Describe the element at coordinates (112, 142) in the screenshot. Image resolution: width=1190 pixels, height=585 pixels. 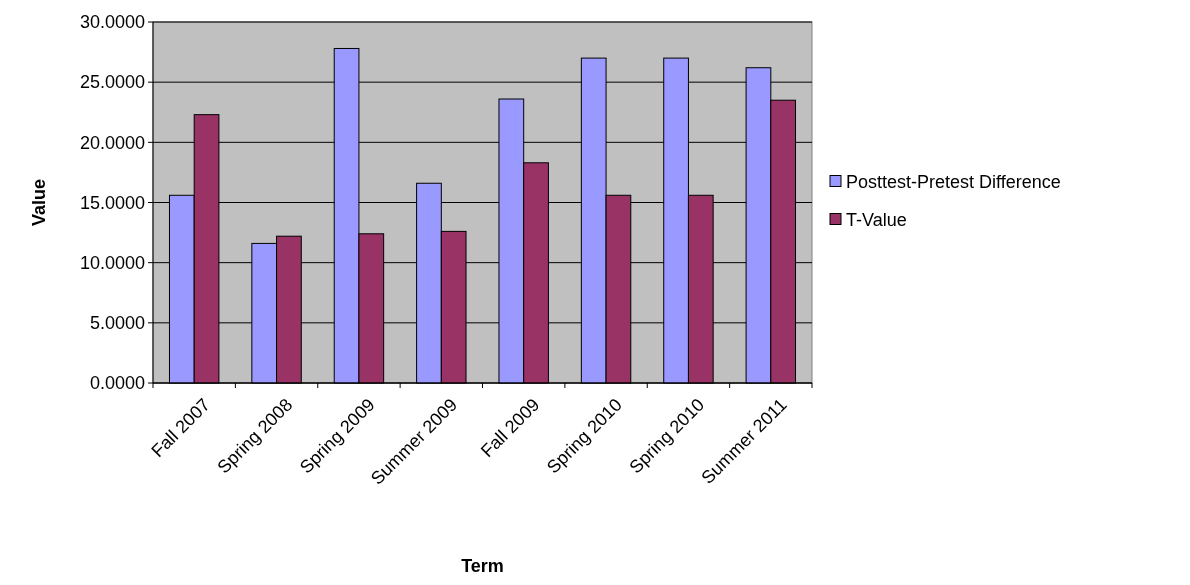
I see `y-tick-label: 20.0000` at that location.